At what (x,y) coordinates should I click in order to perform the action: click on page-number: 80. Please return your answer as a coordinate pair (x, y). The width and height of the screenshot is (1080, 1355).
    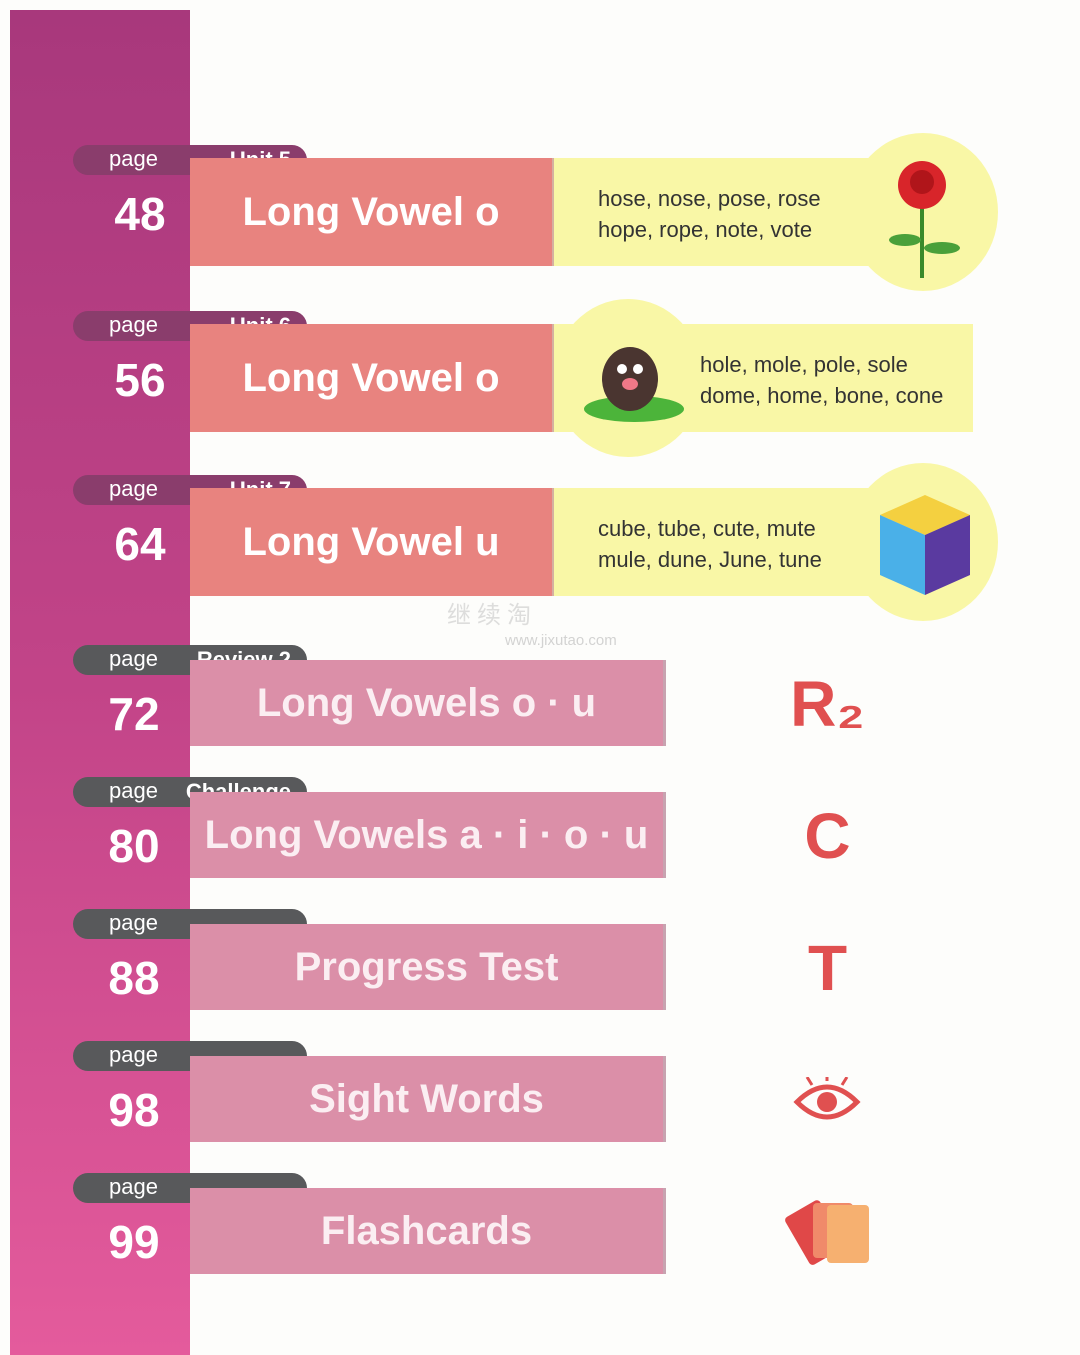
    Looking at the image, I should click on (134, 846).